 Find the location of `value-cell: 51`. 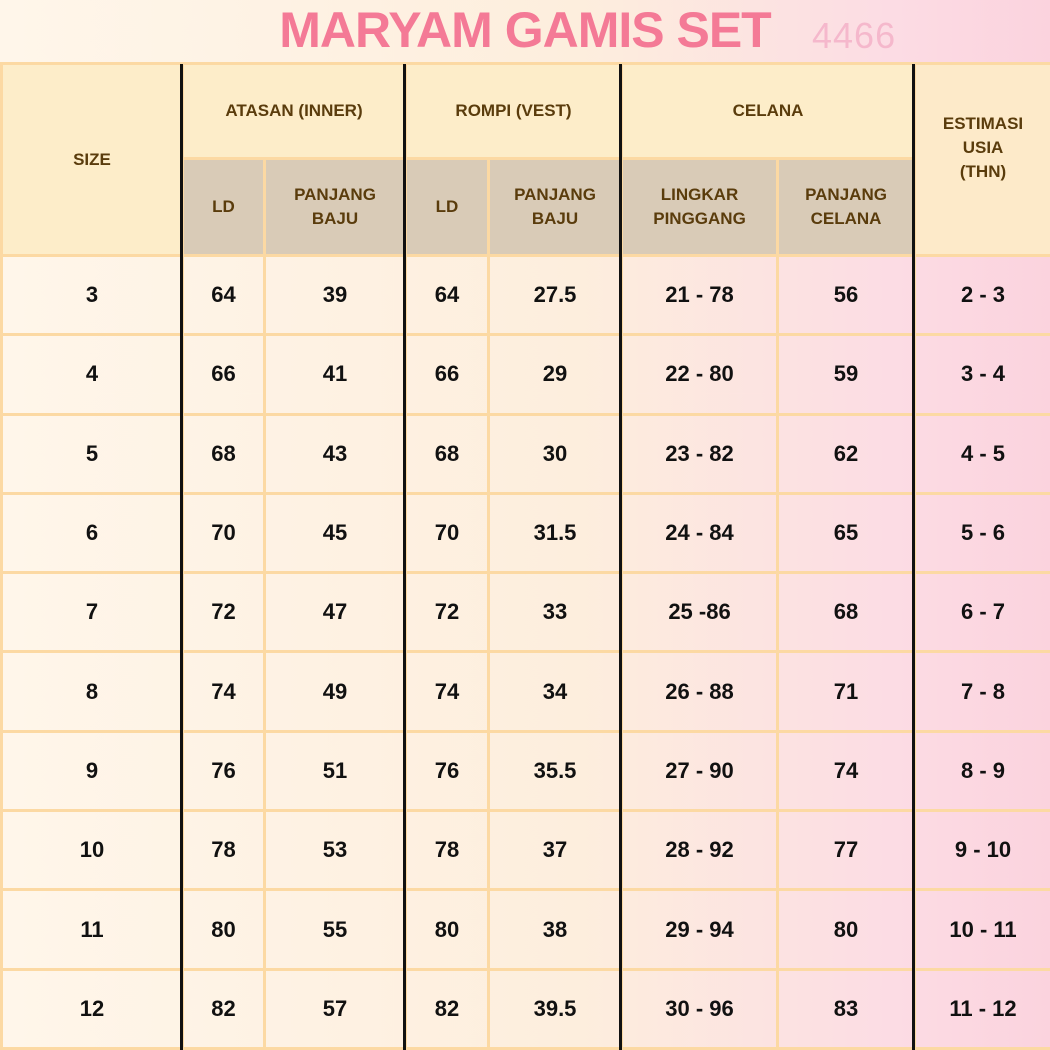

value-cell: 51 is located at coordinates (335, 771).